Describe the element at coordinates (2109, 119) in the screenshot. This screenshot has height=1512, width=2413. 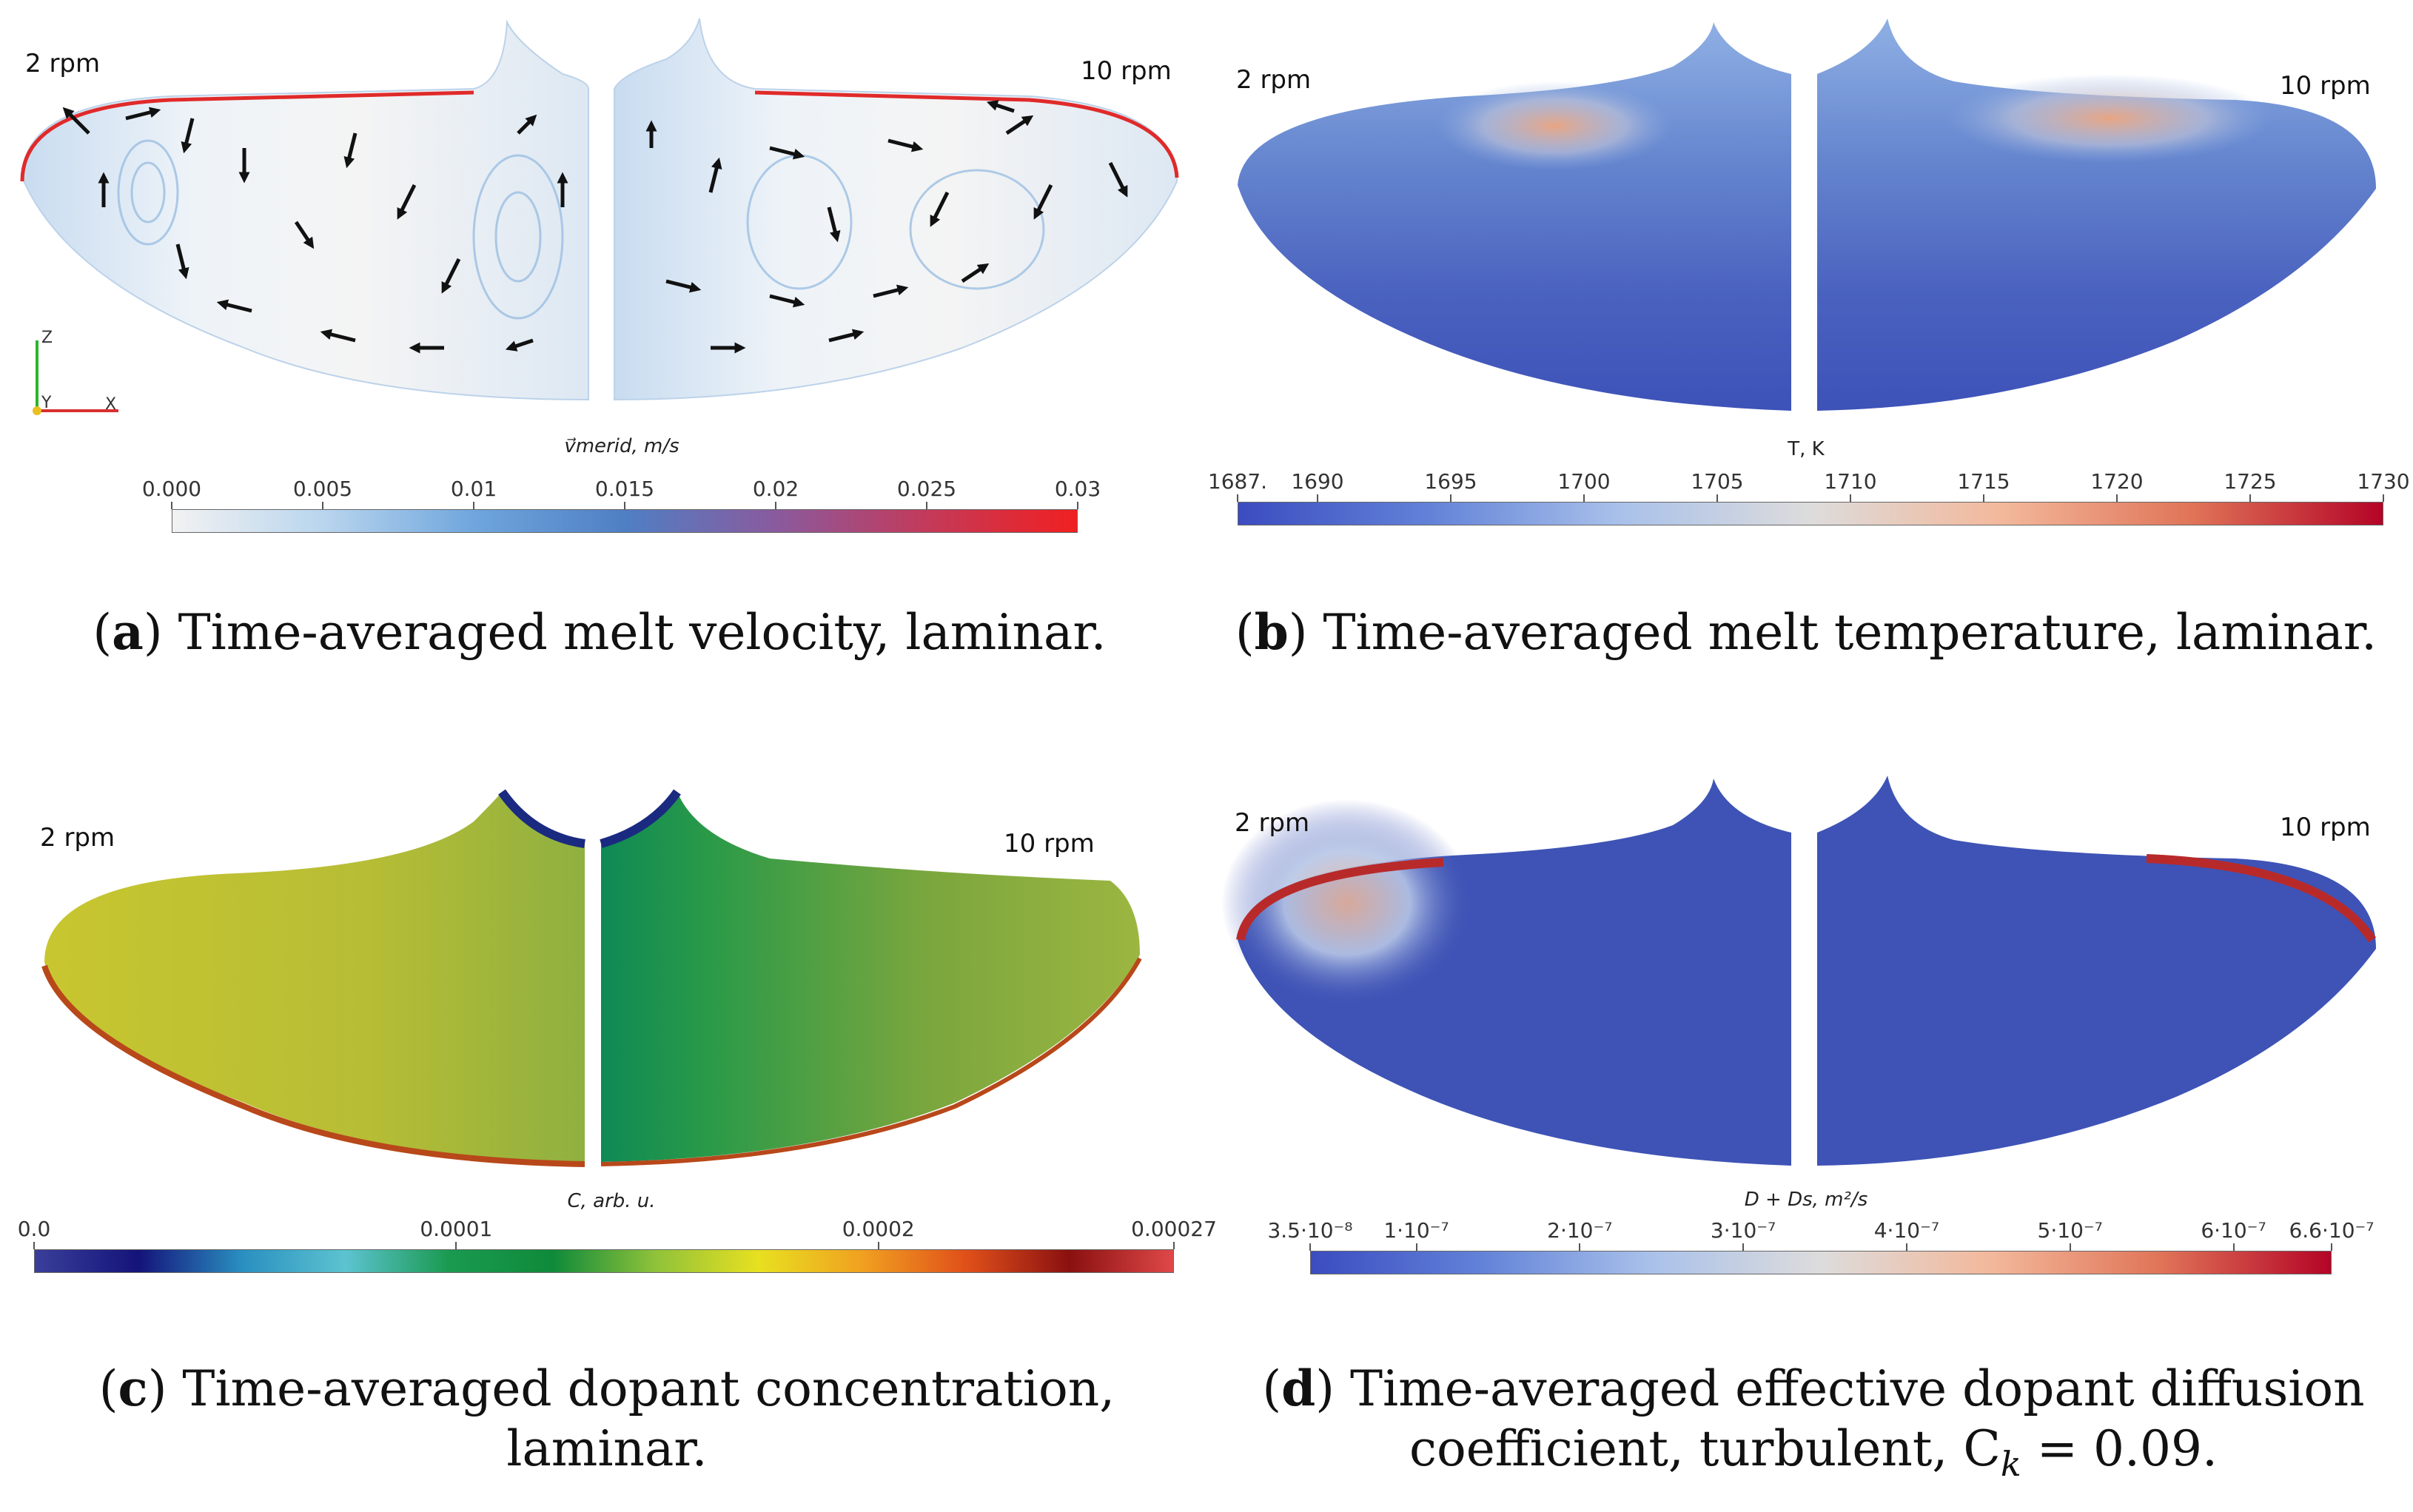
I see `hot-spot-right` at that location.